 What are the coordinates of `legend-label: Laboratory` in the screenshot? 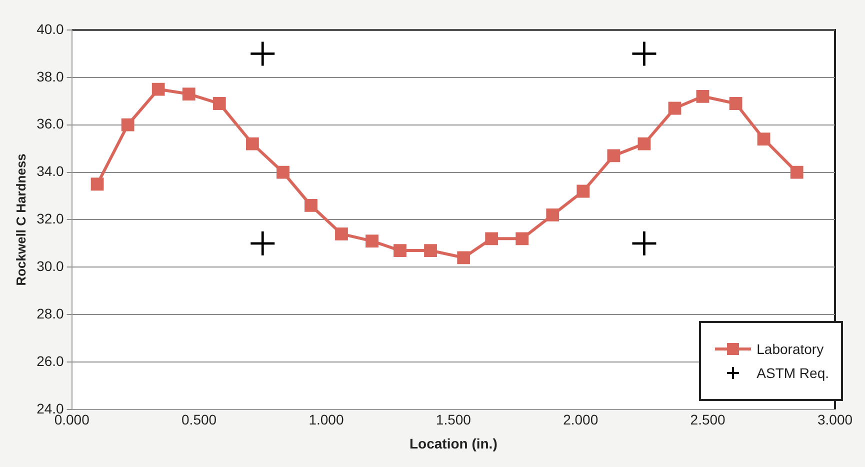 It's located at (790, 349).